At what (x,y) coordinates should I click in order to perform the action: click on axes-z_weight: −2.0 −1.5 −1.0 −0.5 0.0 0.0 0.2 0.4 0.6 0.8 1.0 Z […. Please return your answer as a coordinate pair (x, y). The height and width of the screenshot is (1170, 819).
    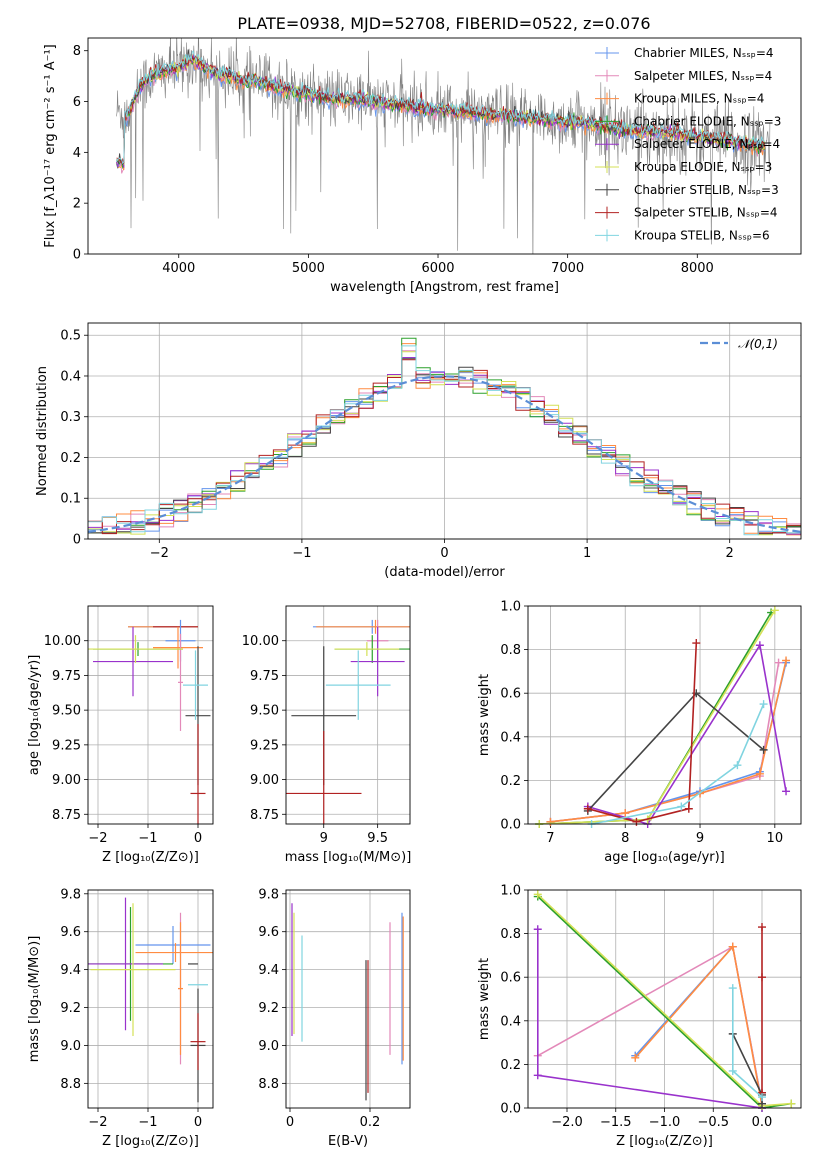
    Looking at the image, I should click on (639, 1016).